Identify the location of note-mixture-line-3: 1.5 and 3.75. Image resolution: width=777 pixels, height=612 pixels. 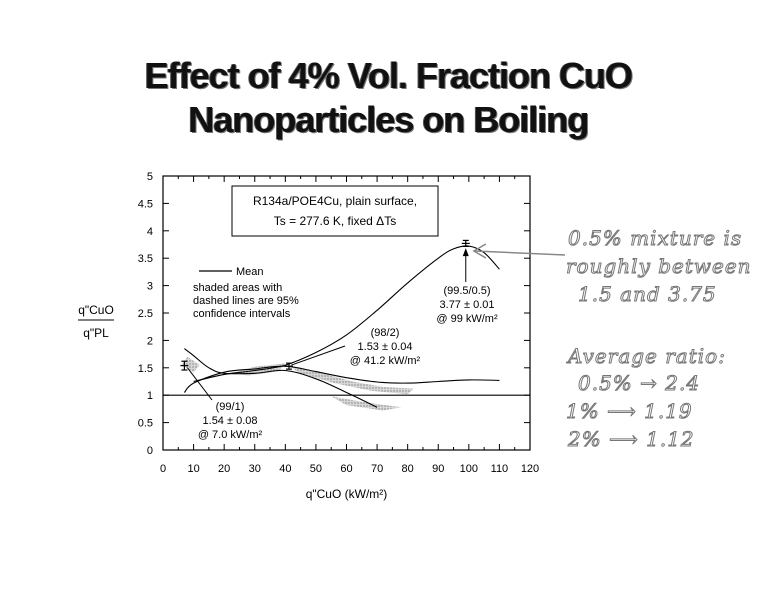
(647, 294).